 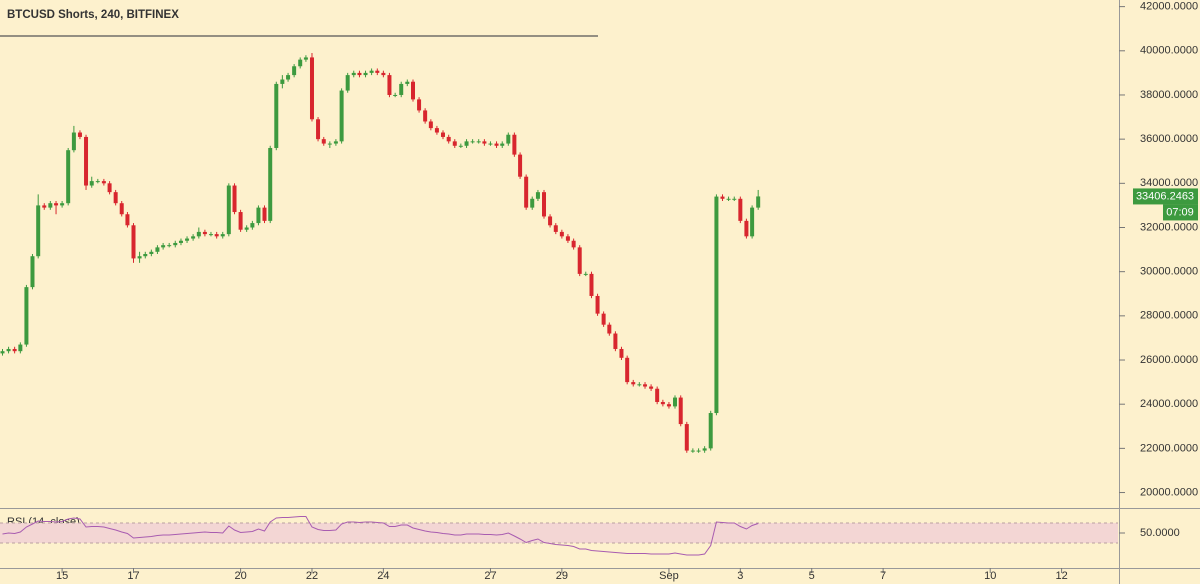 What do you see at coordinates (240, 576) in the screenshot?
I see `x-tick-label: 20` at bounding box center [240, 576].